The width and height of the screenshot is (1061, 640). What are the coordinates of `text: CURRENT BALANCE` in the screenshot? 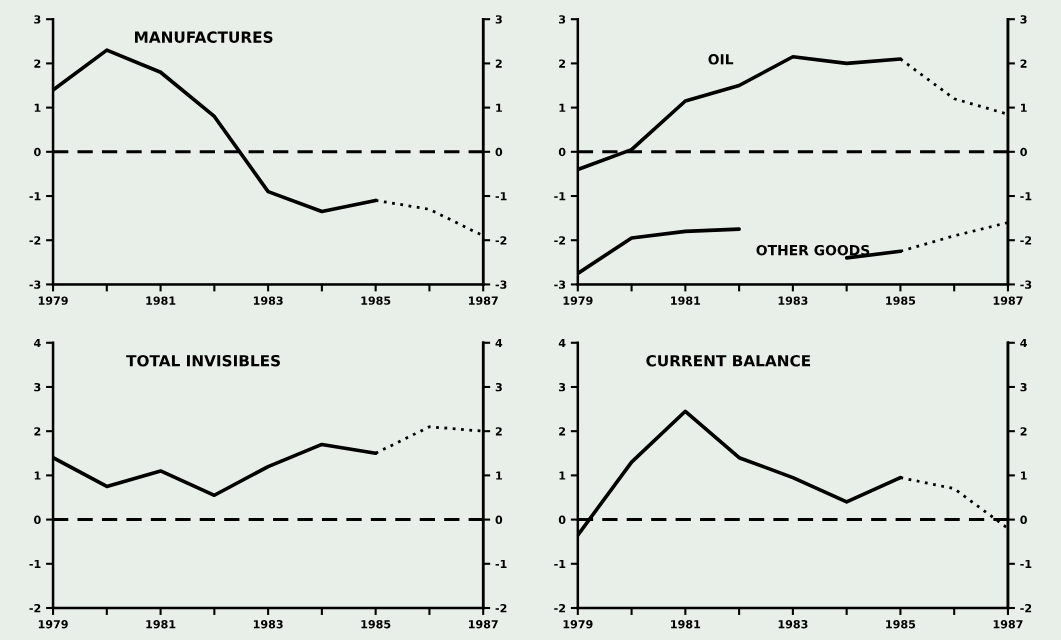 It's located at (728, 360).